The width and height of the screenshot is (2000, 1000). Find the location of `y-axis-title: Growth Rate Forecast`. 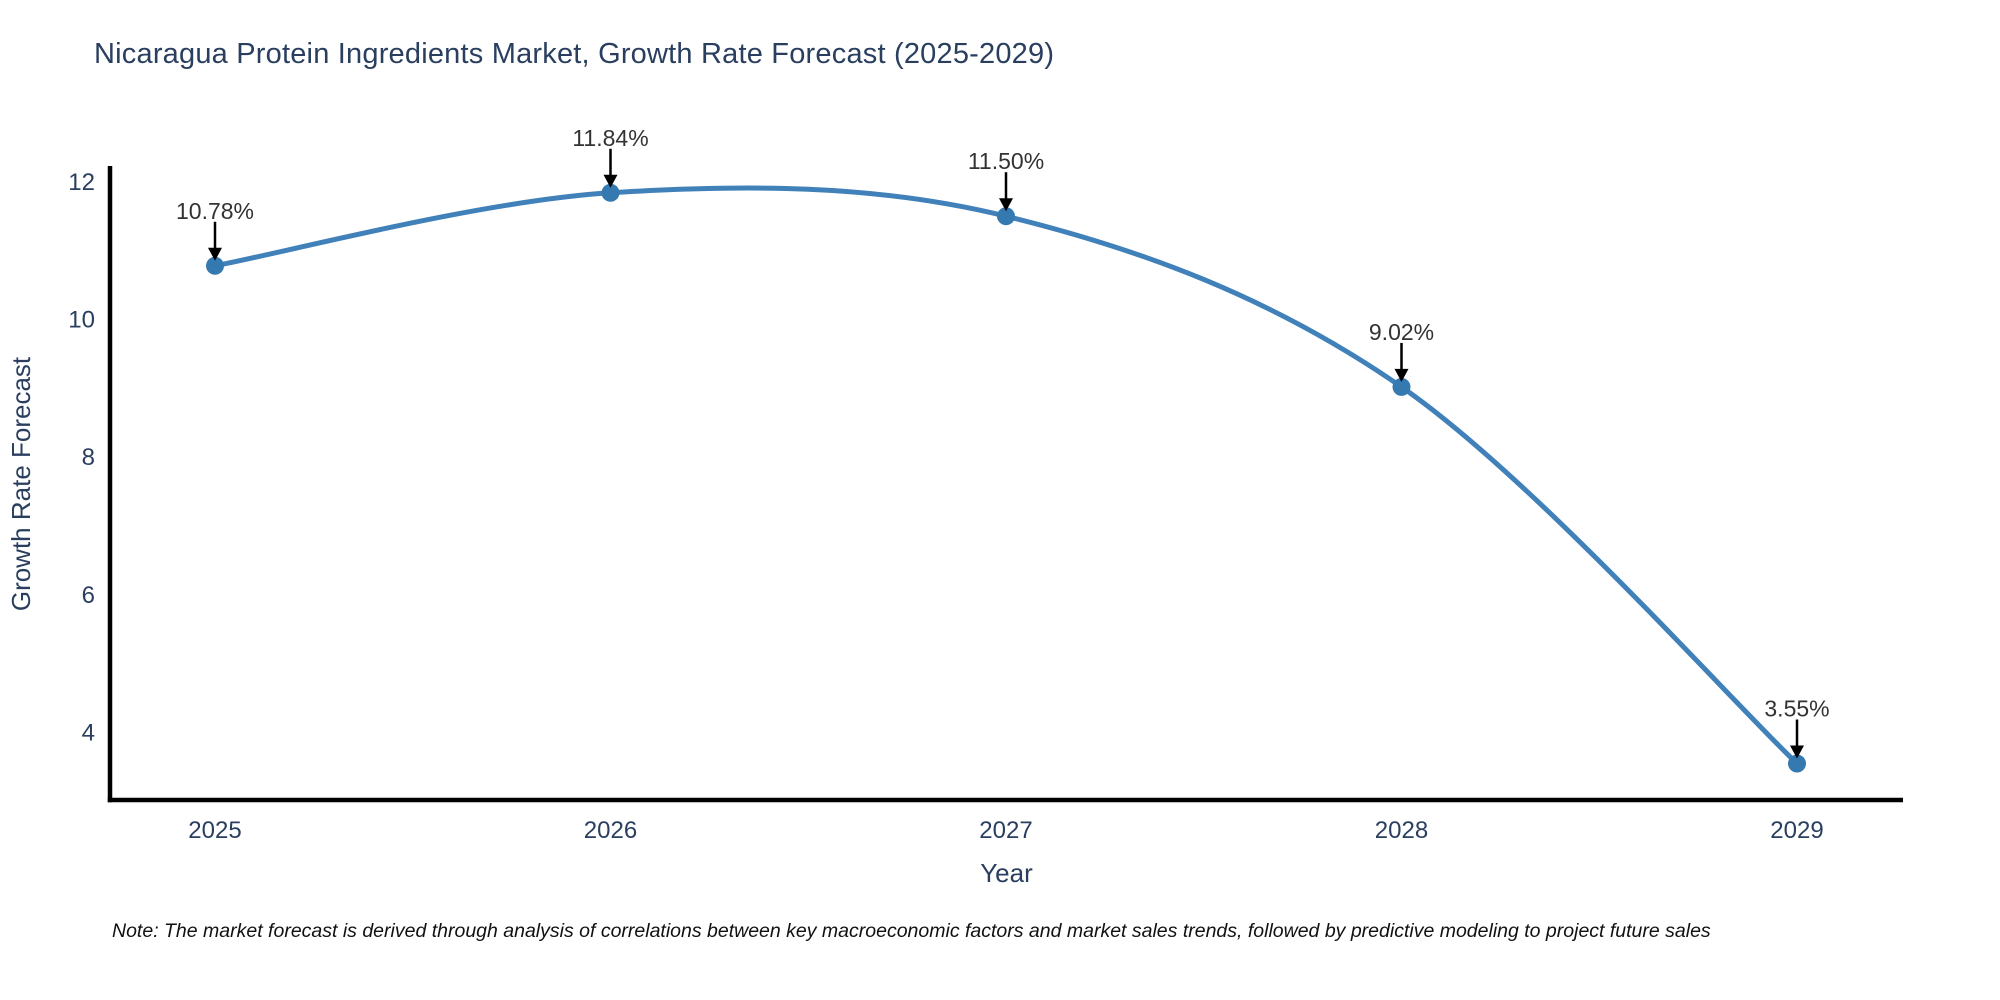

y-axis-title: Growth Rate Forecast is located at coordinates (21, 483).